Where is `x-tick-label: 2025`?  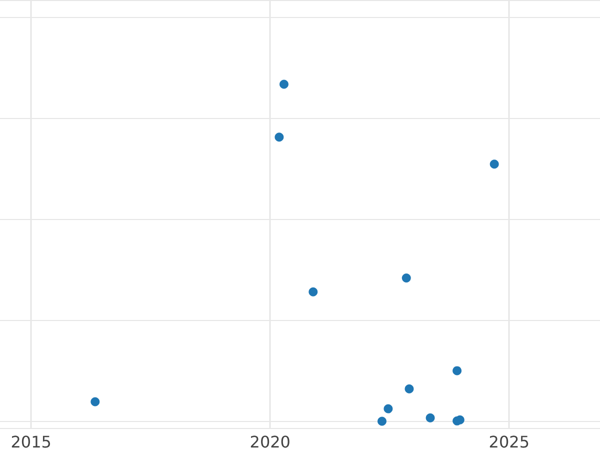
x-tick-label: 2025 is located at coordinates (509, 441).